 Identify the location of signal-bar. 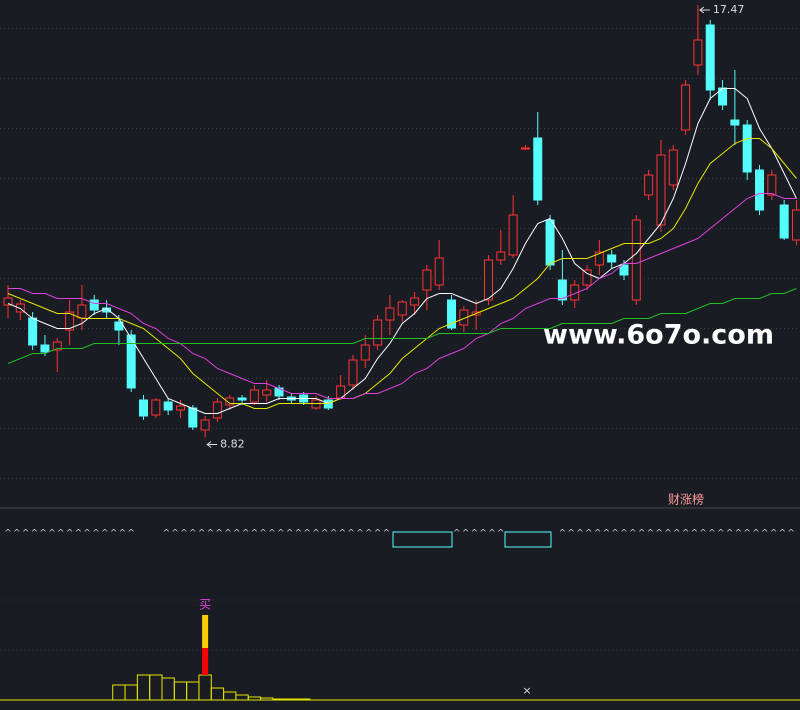
(205, 631).